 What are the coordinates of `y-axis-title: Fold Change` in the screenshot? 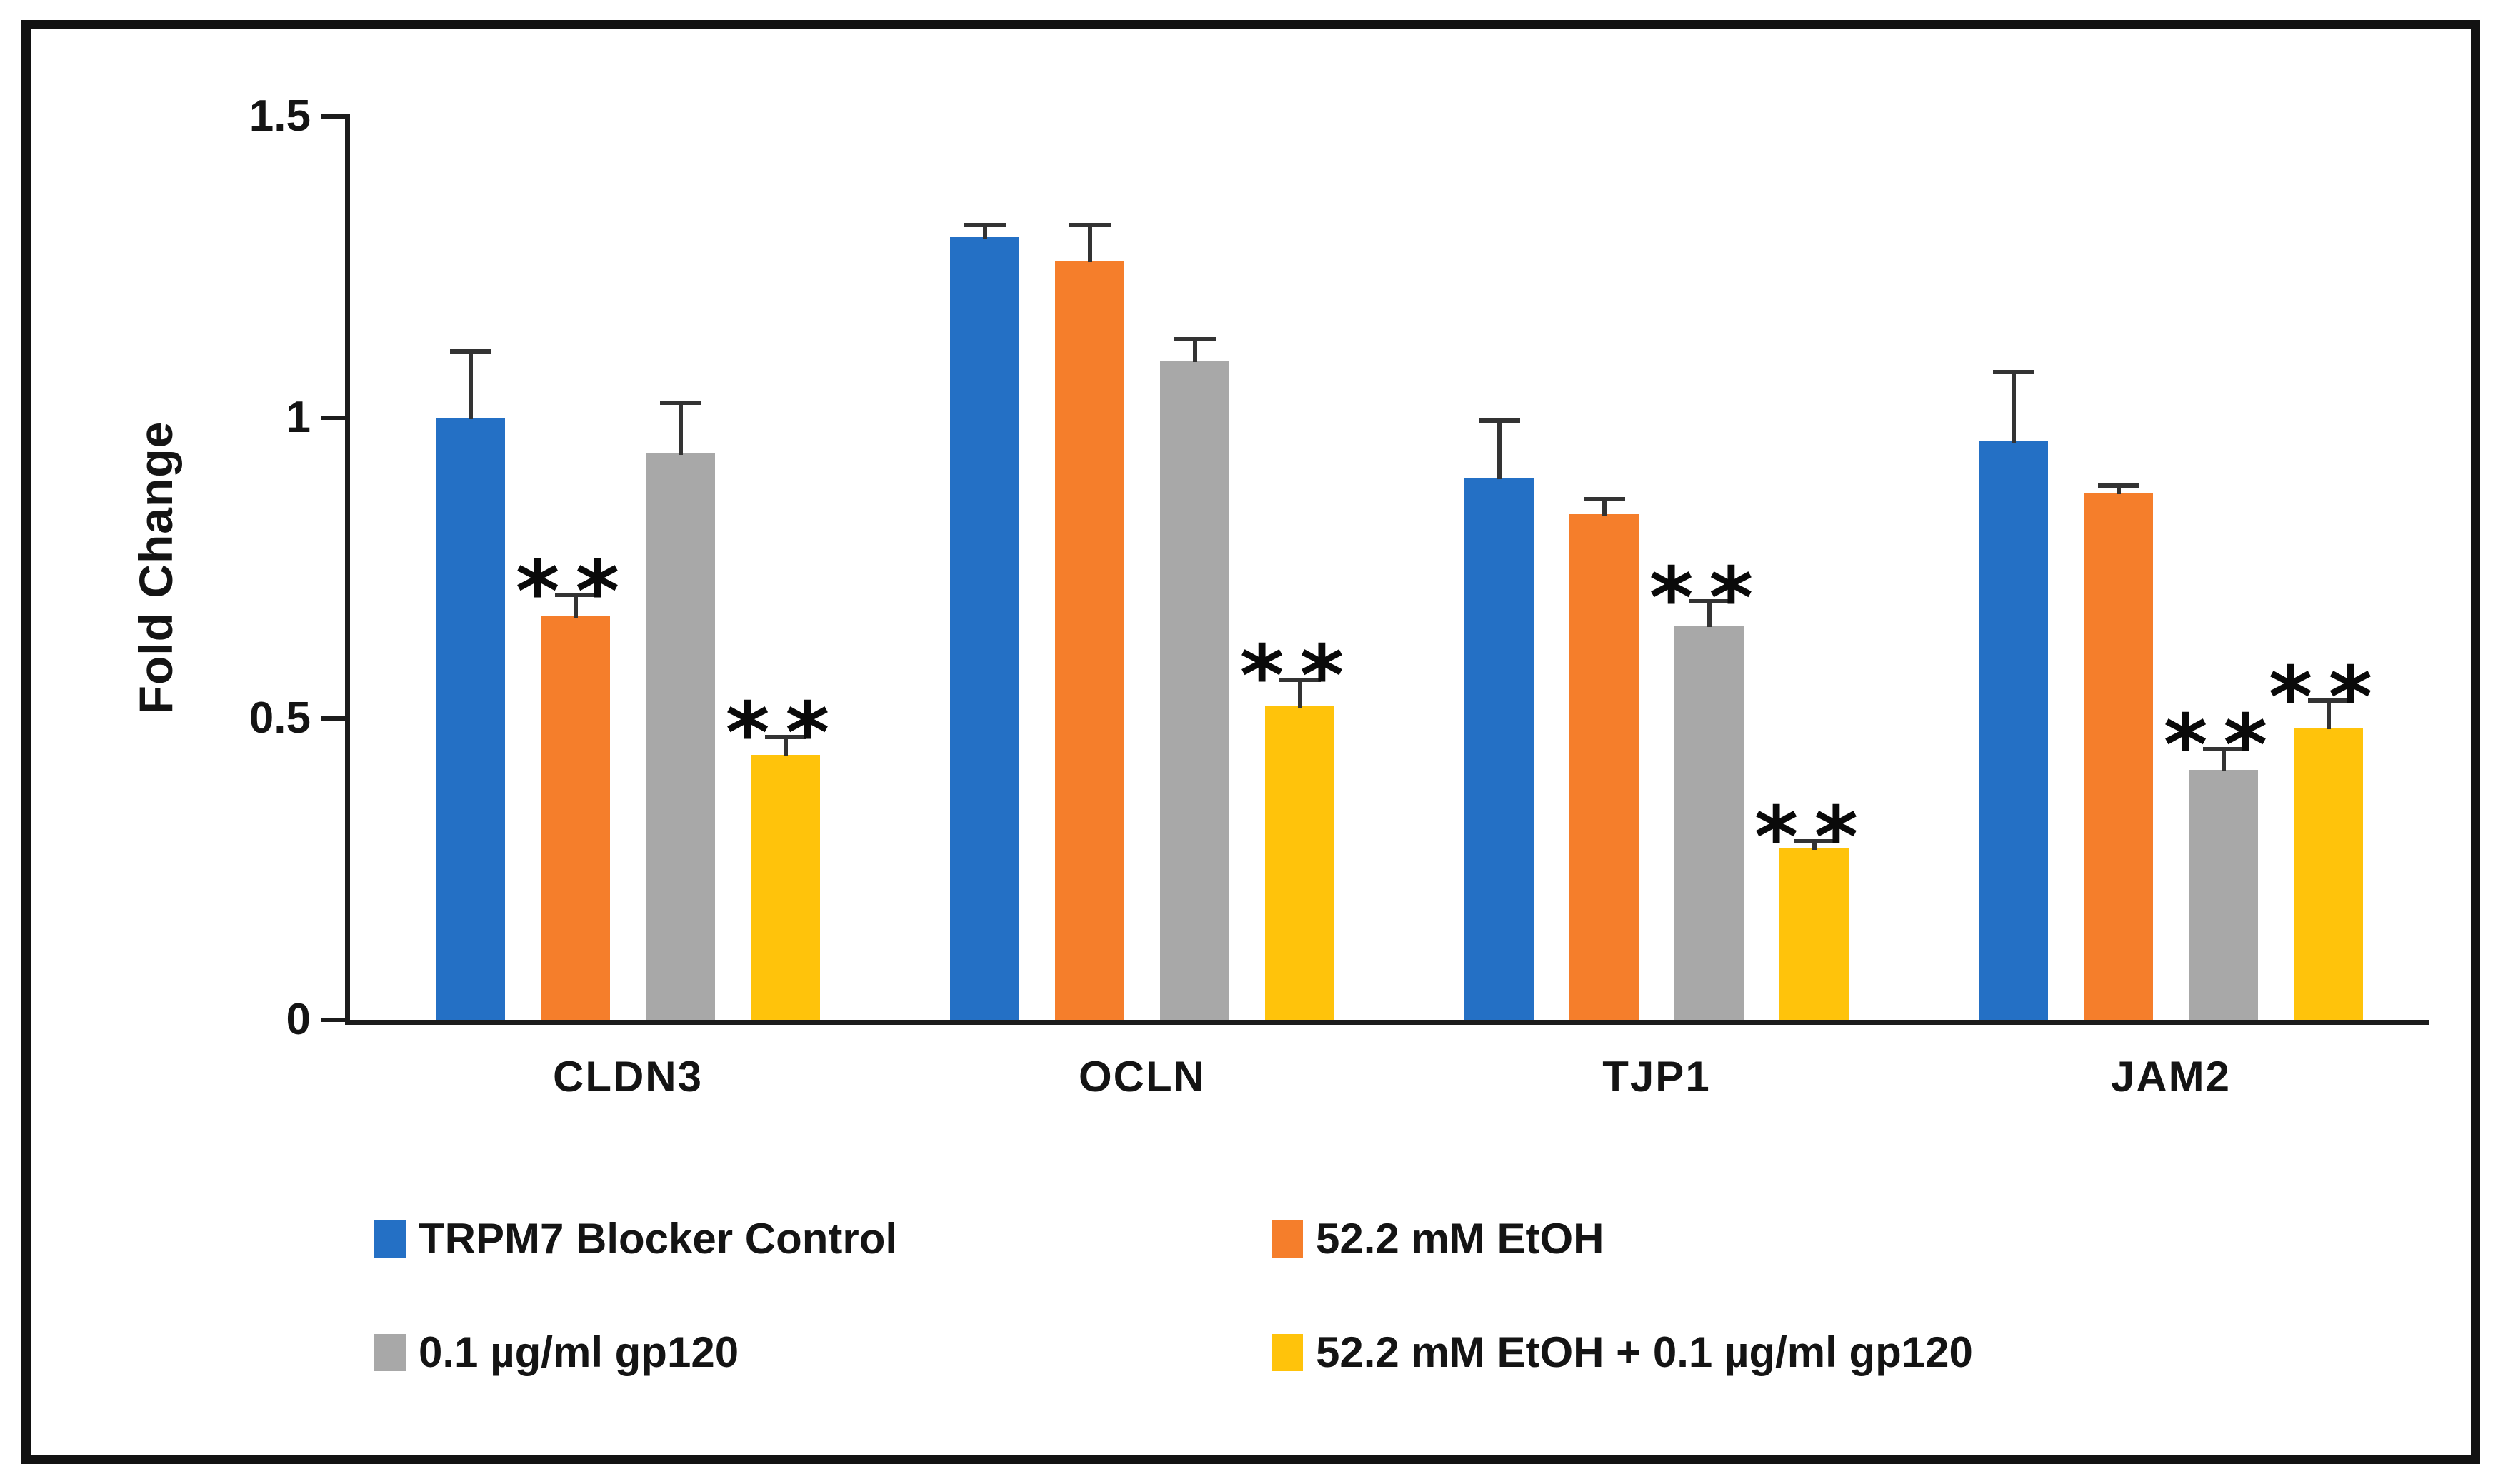 It's located at (155, 568).